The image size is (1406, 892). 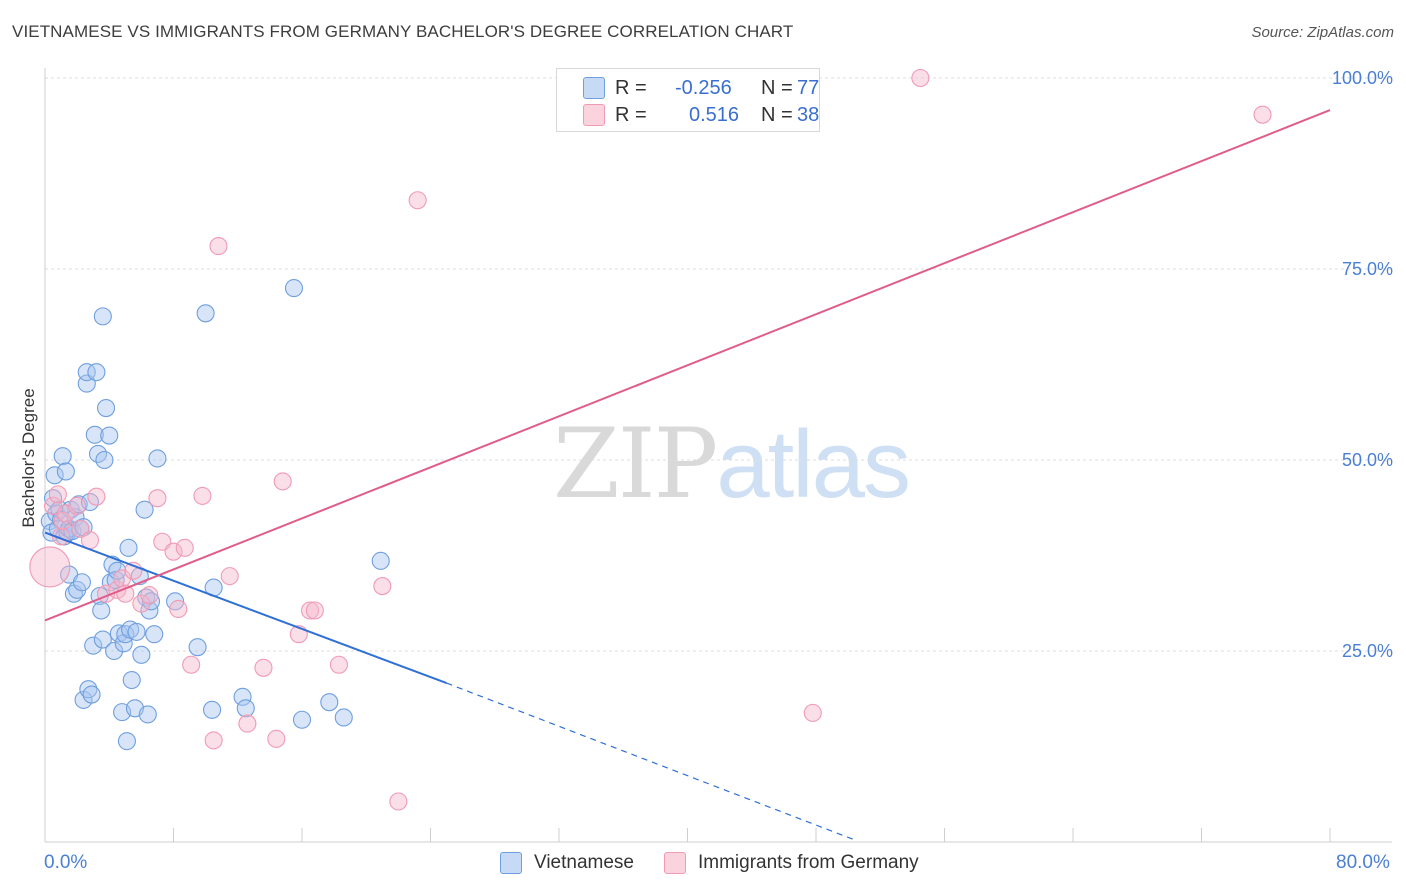 What do you see at coordinates (1367, 460) in the screenshot?
I see `y-tick-label: 50.0%` at bounding box center [1367, 460].